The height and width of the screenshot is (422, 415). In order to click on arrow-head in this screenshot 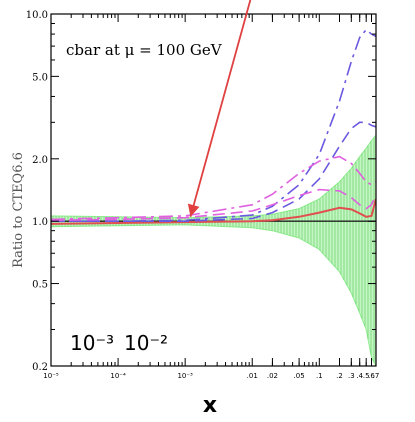, I will do `click(193, 210)`.